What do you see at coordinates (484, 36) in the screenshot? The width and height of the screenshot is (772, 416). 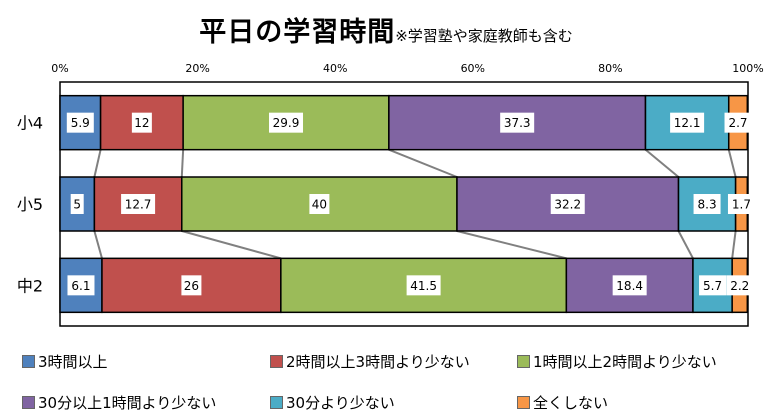 I see `chart-subtitle: ※学習塾や家庭教師も含む` at bounding box center [484, 36].